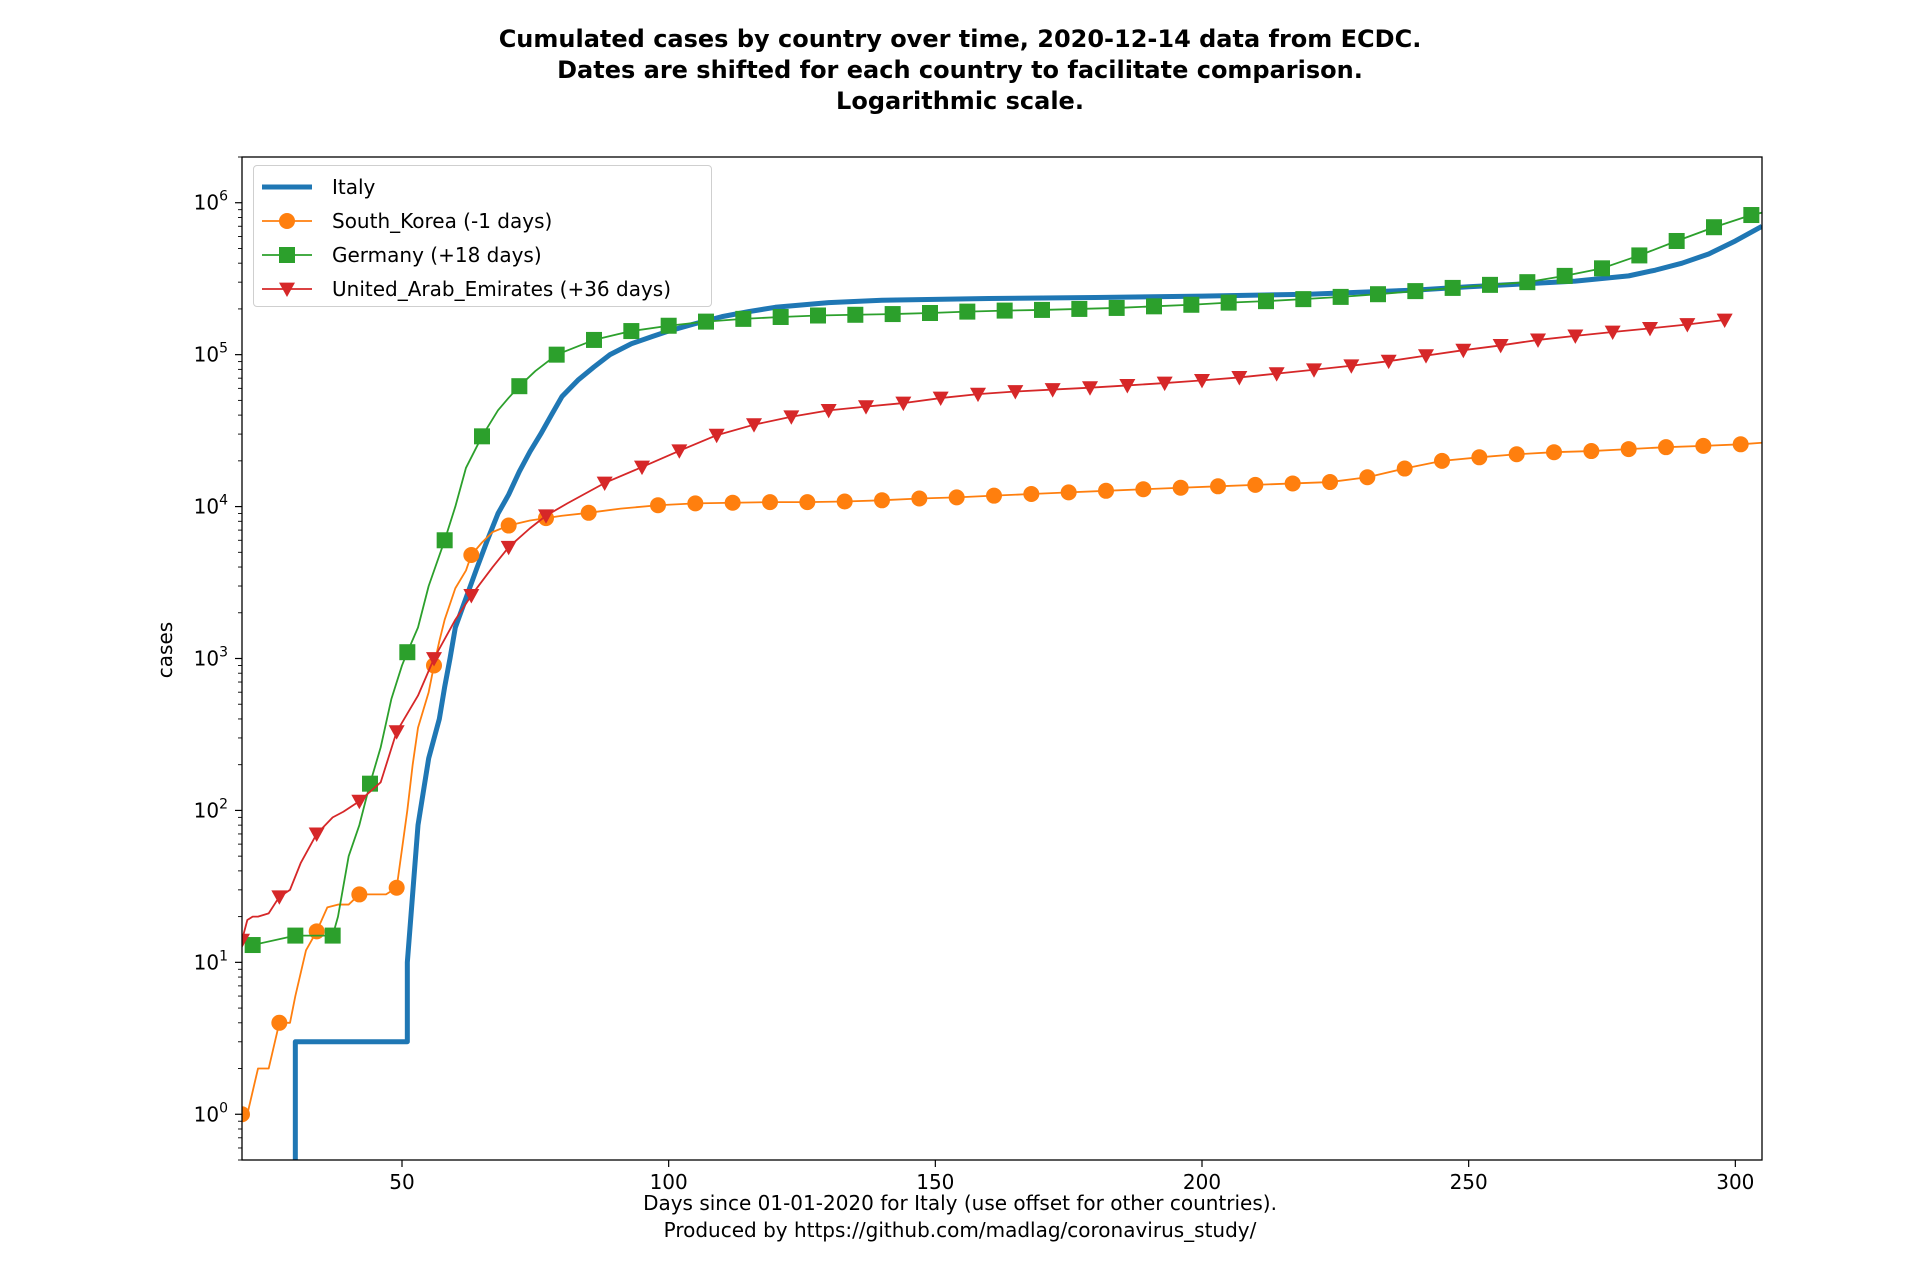 The width and height of the screenshot is (1920, 1280). What do you see at coordinates (401, 1182) in the screenshot?
I see `x-tick-label: 50` at bounding box center [401, 1182].